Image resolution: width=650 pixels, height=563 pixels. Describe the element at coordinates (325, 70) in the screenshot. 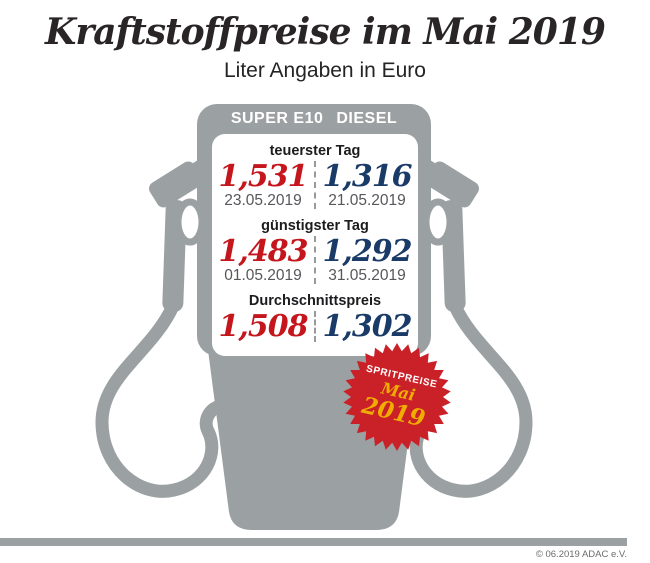

I see `page-subtitle: Liter Angaben in Euro` at that location.